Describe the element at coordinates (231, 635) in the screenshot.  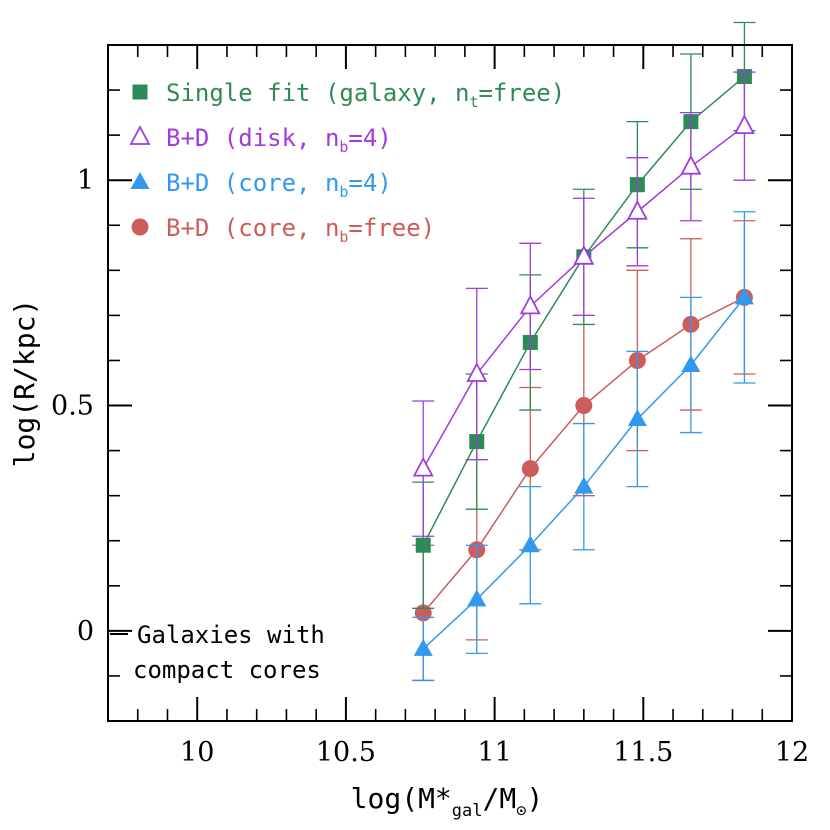
I see `annotation-line-1: Galaxies with` at that location.